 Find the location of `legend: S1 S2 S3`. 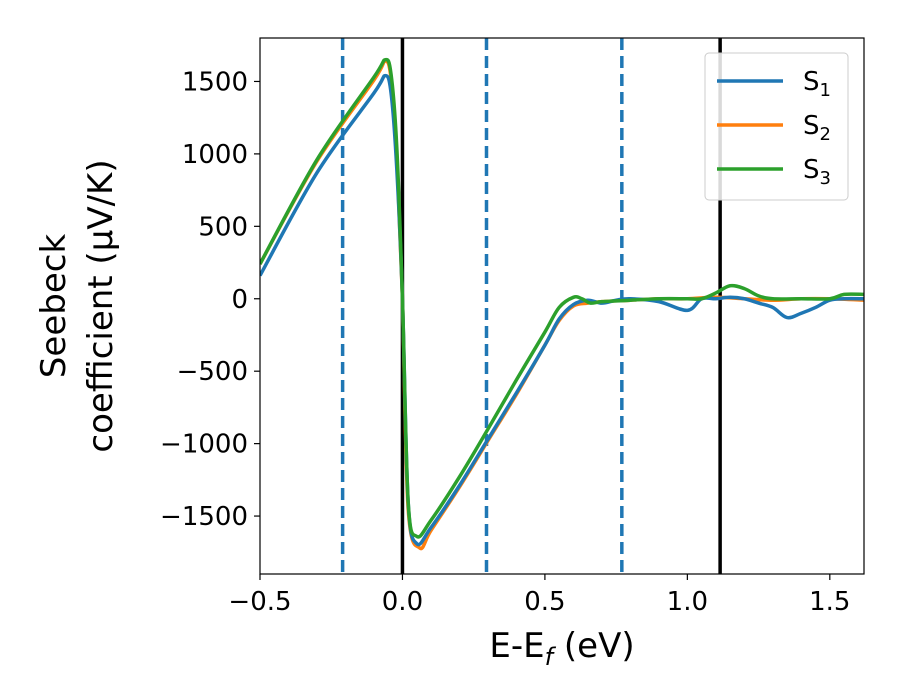

legend: S1 S2 S3 is located at coordinates (776, 126).